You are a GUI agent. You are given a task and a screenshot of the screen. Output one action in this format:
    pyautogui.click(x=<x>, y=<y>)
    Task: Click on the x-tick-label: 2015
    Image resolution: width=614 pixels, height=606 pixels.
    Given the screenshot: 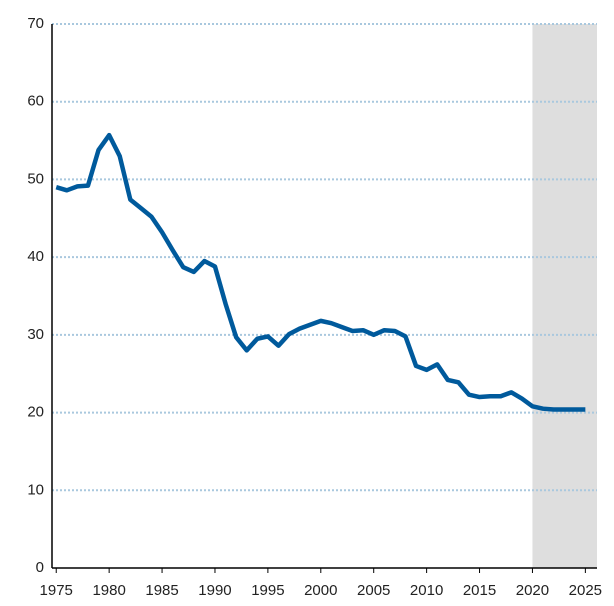 What is the action you would take?
    pyautogui.click(x=479, y=590)
    